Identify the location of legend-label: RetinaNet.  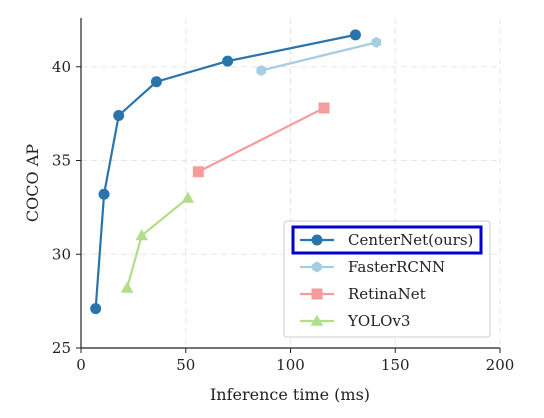
(387, 294).